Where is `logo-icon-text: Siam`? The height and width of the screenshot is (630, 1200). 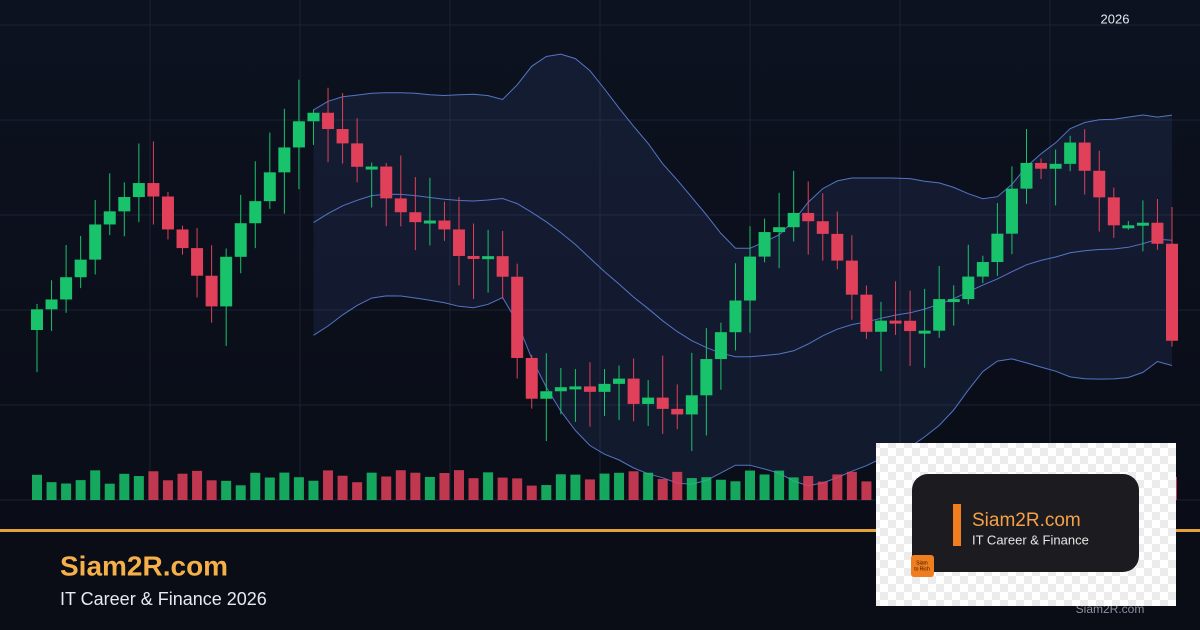
logo-icon-text: Siam is located at coordinates (921, 563).